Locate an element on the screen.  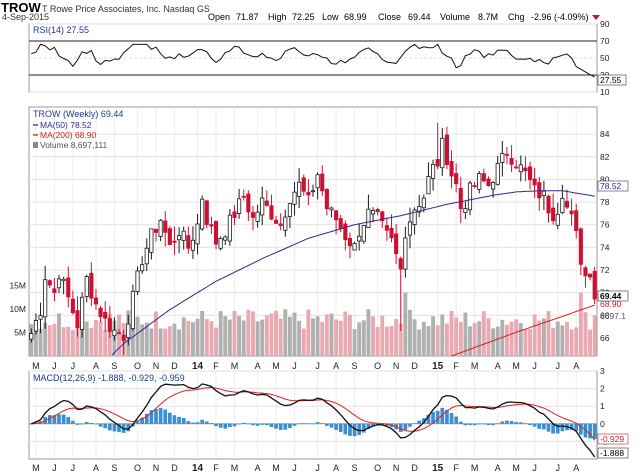
price-tick-label: 80 is located at coordinates (605, 179).